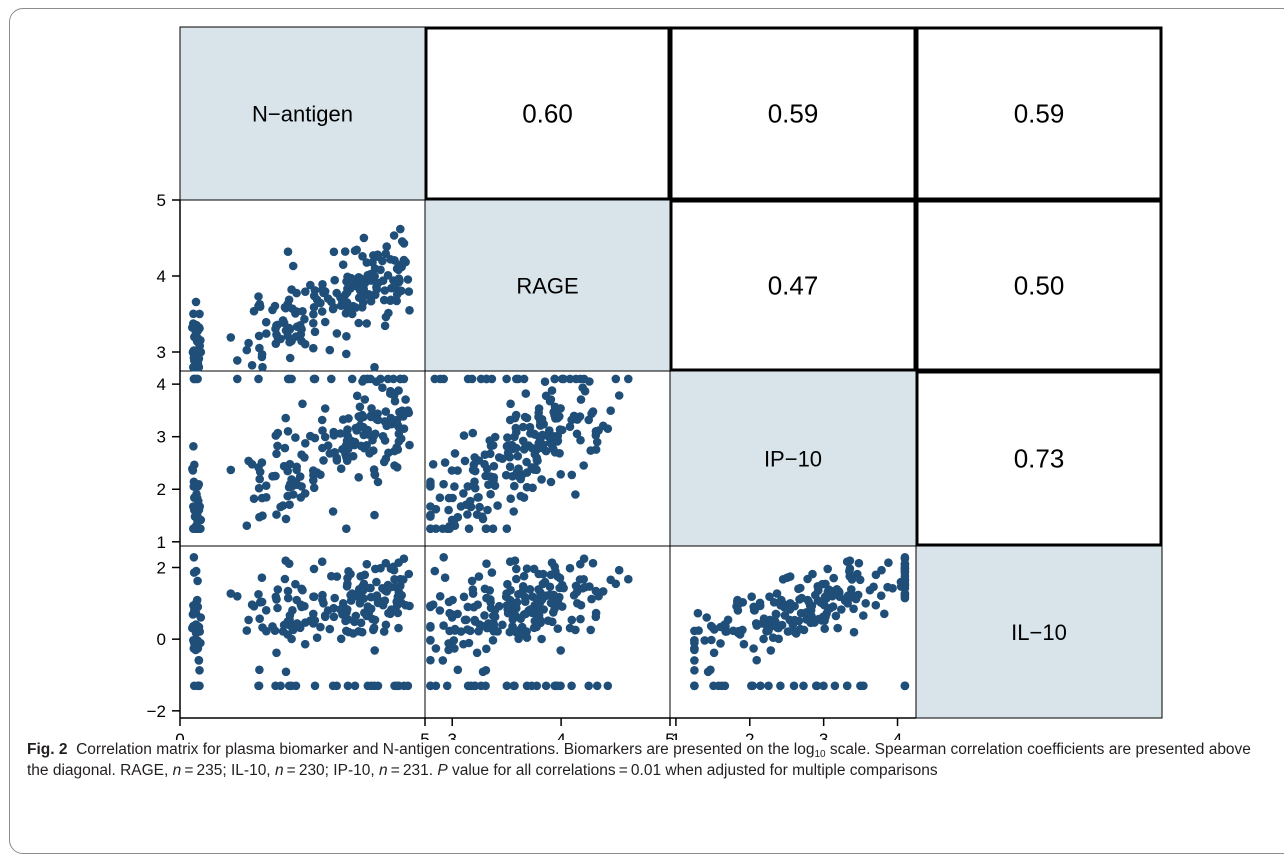  Describe the element at coordinates (793, 459) in the screenshot. I see `diagonal-label: IP−10` at that location.